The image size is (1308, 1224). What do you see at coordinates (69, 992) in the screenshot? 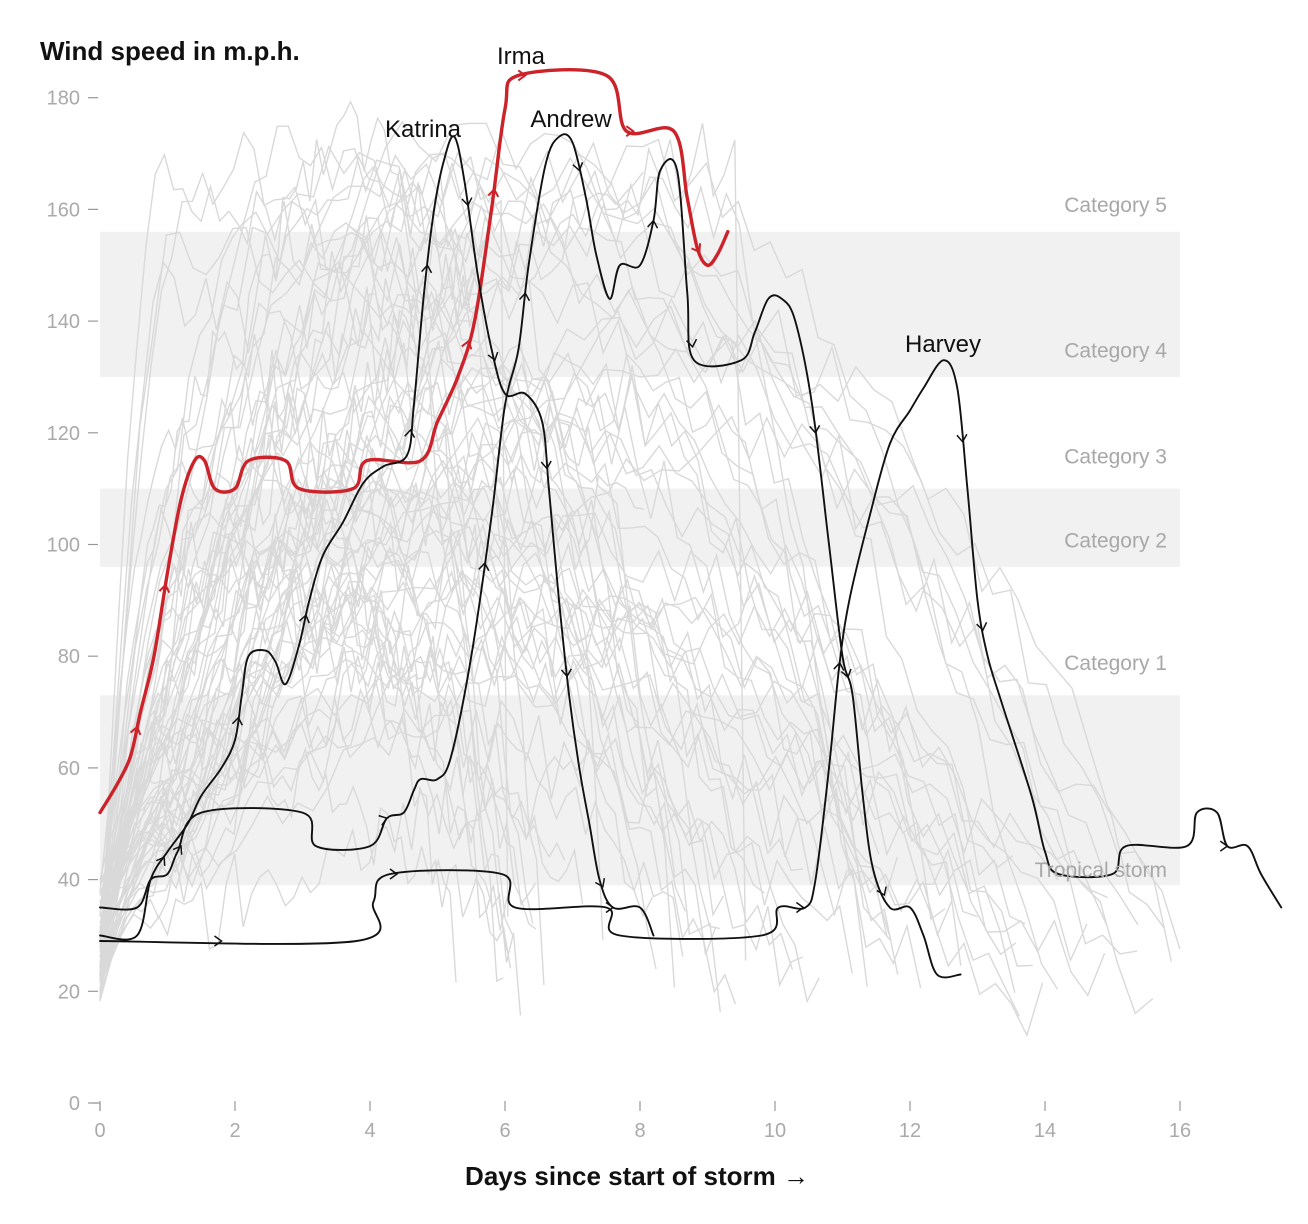
I see `y-tick-label-20: 20` at bounding box center [69, 992].